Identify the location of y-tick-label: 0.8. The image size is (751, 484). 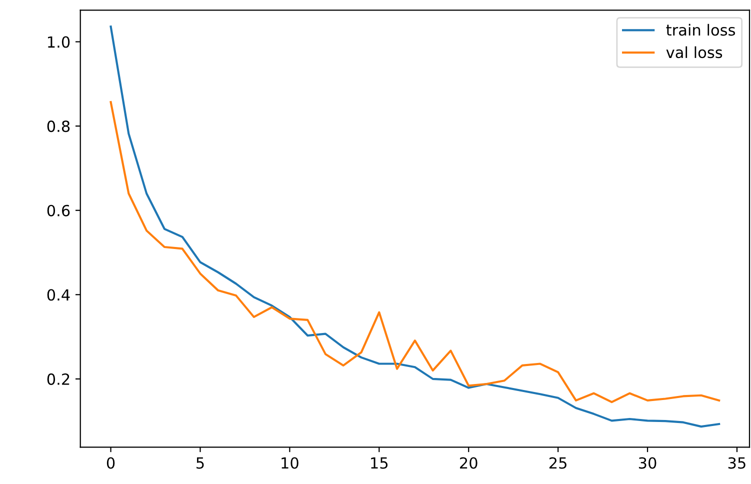
(58, 126).